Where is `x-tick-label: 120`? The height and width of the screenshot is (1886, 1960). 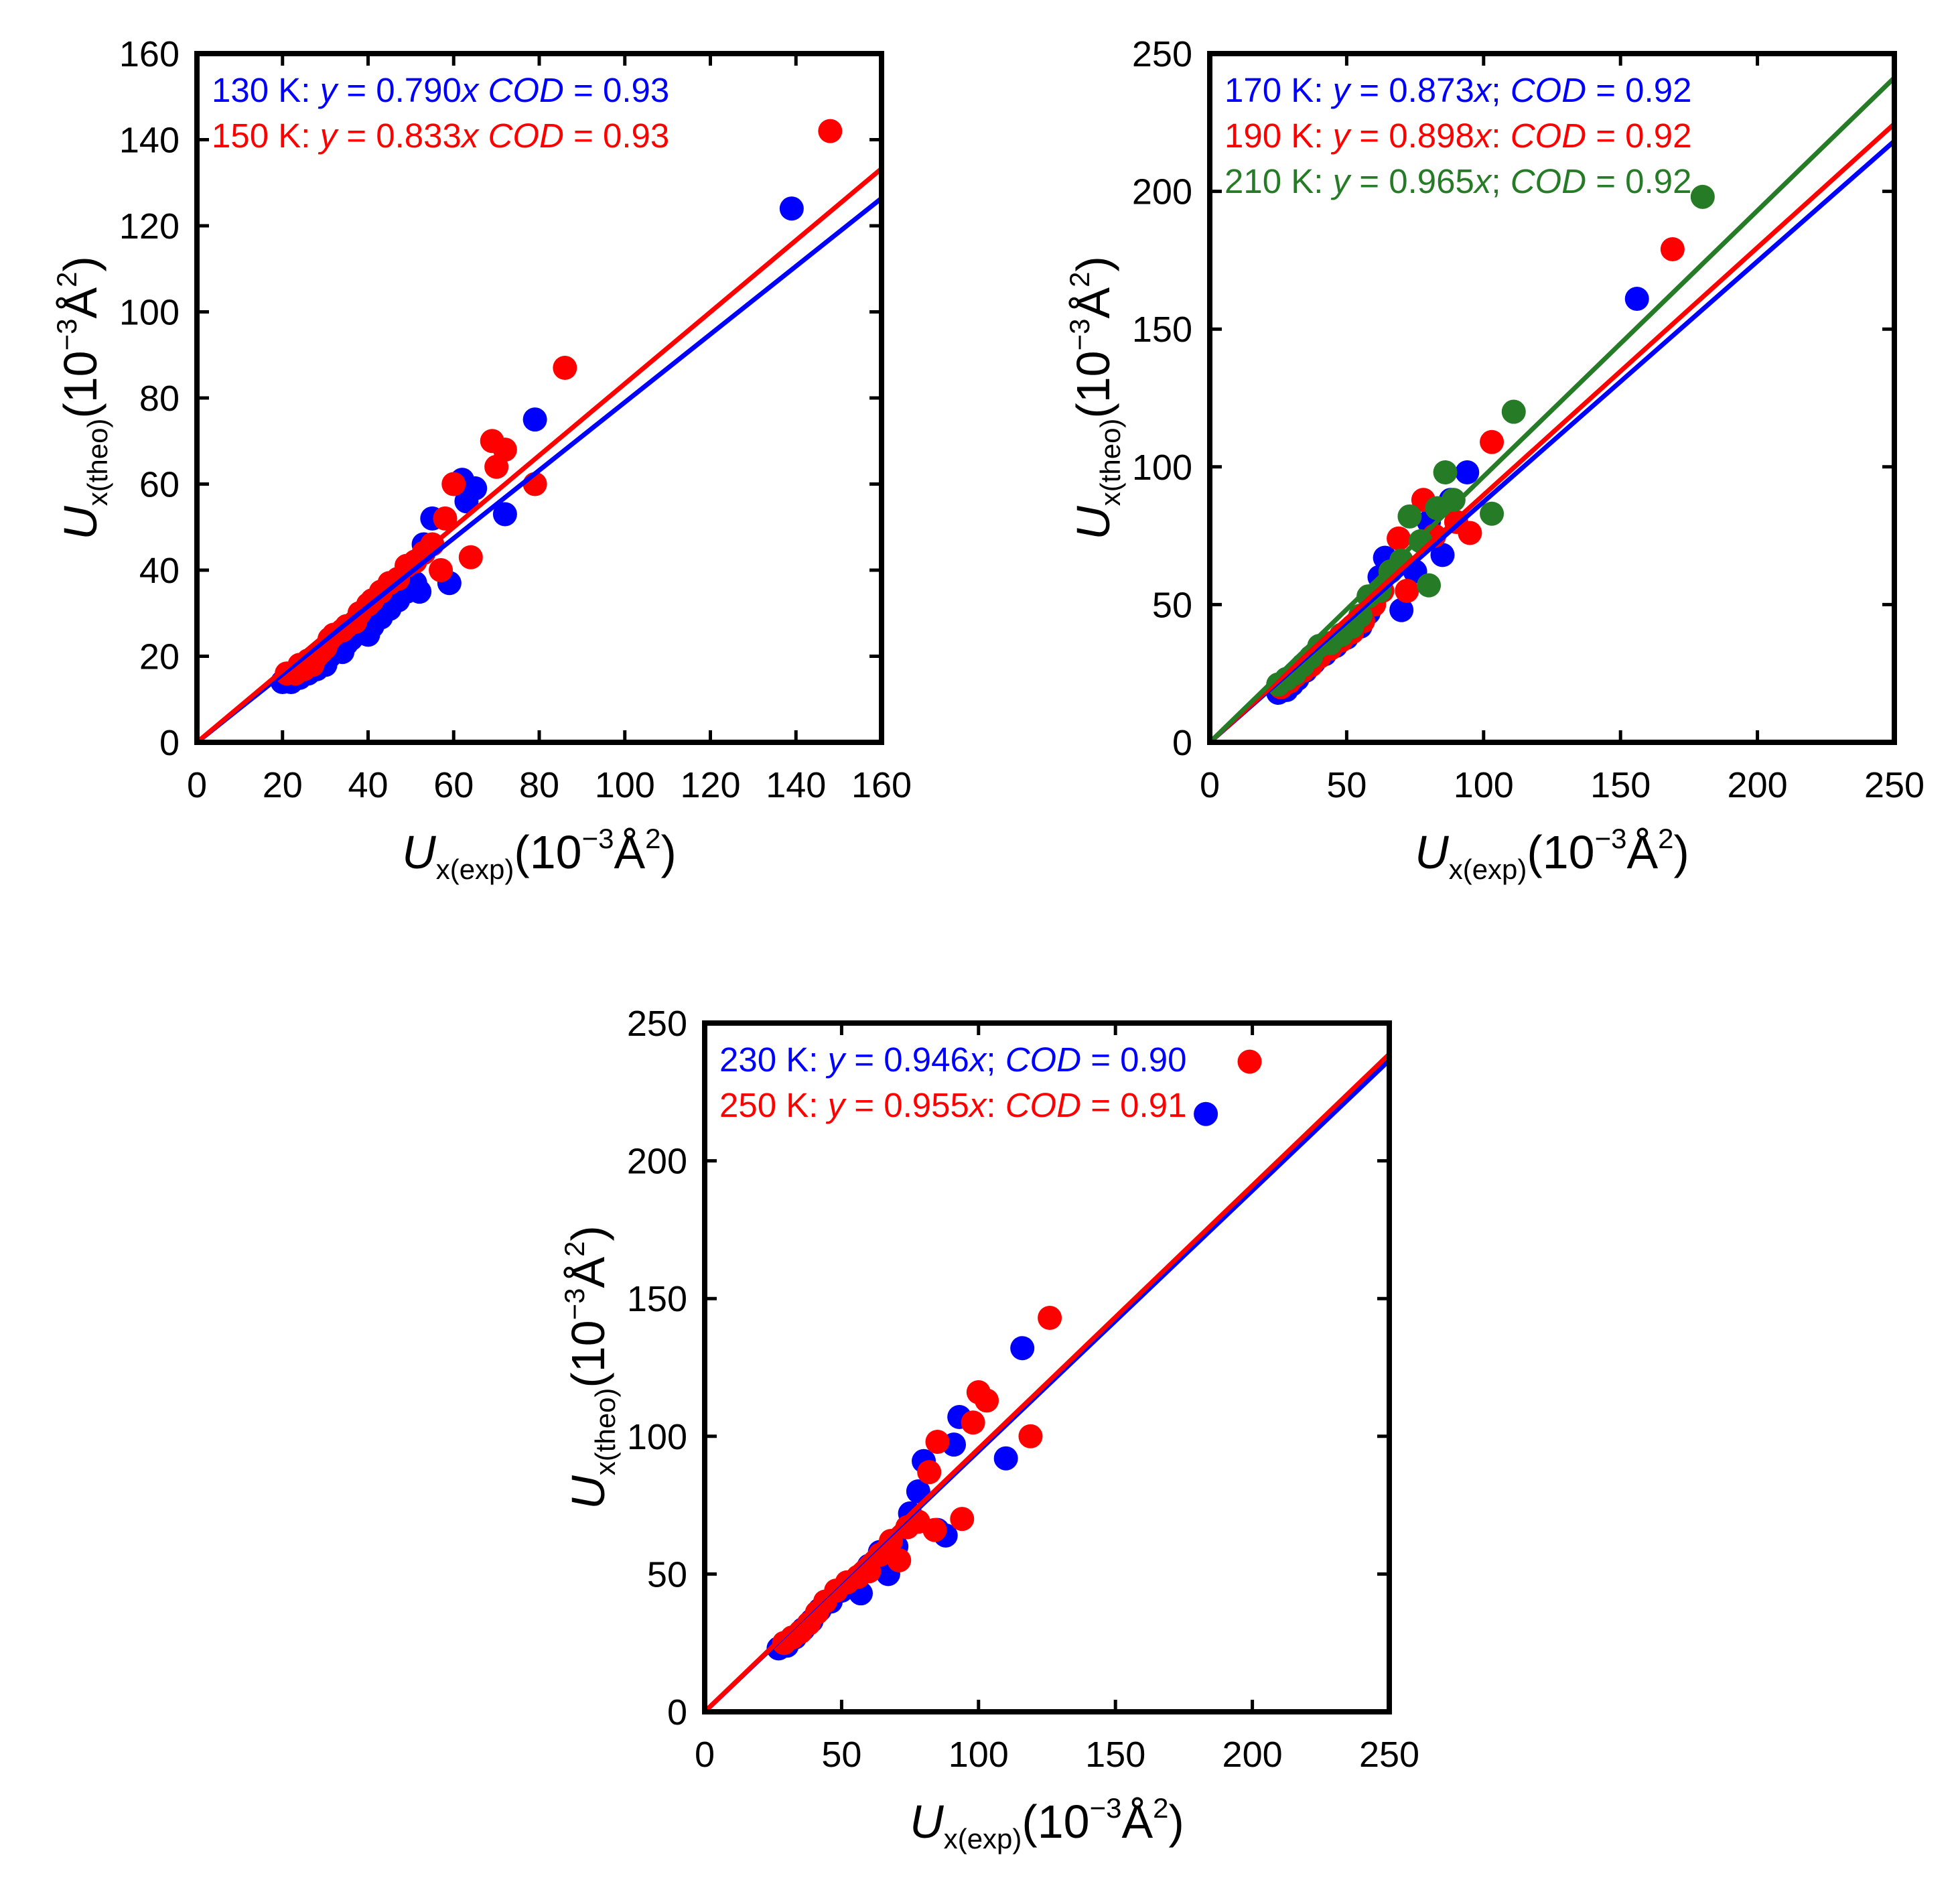 x-tick-label: 120 is located at coordinates (710, 785).